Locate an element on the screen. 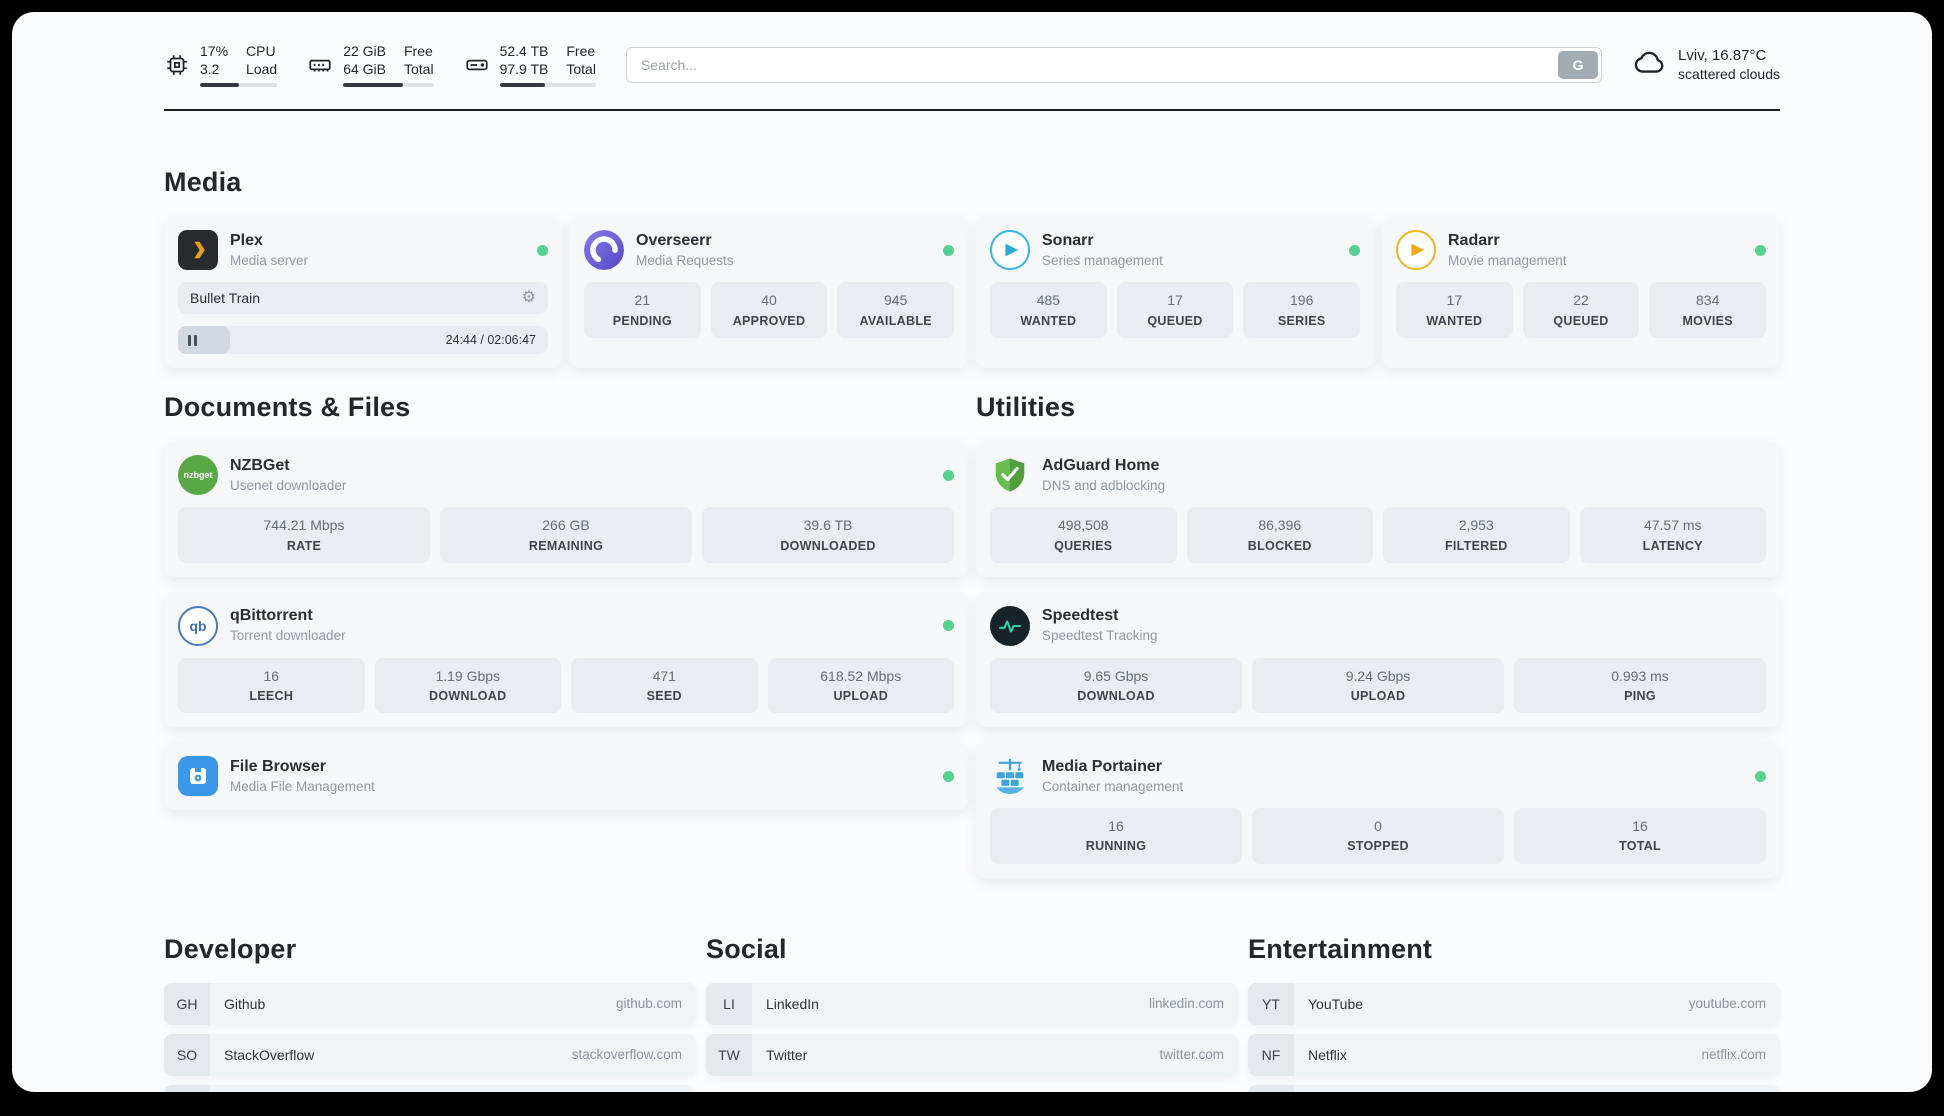  disk-icon is located at coordinates (477, 65).